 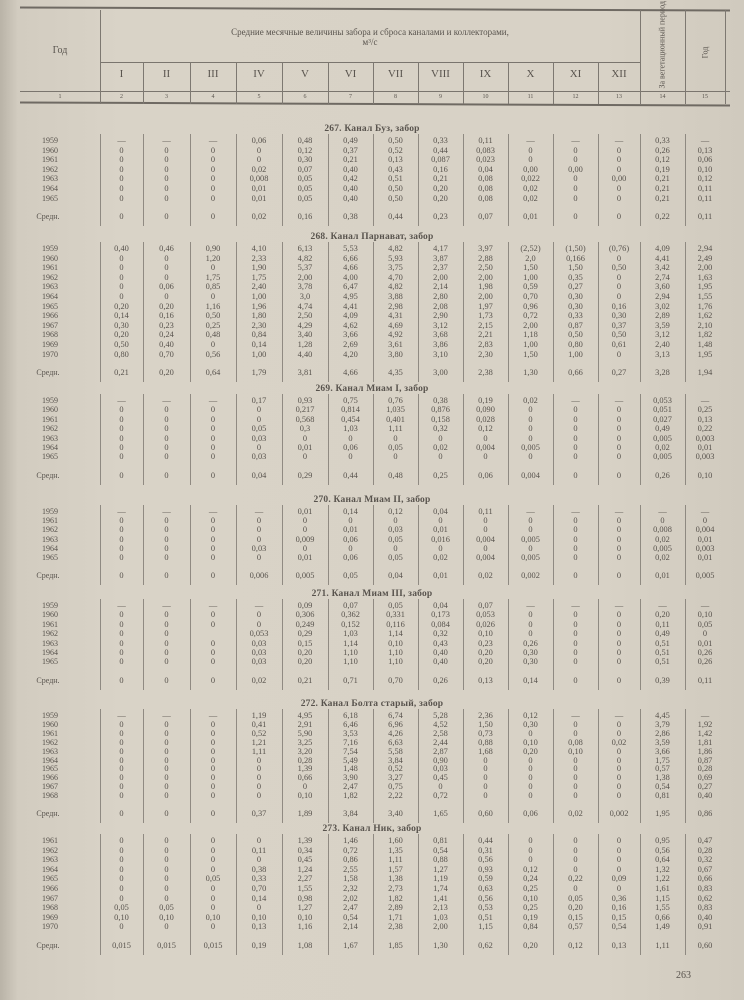 What do you see at coordinates (213, 879) in the screenshot?
I see `value-cell: 0,05` at bounding box center [213, 879].